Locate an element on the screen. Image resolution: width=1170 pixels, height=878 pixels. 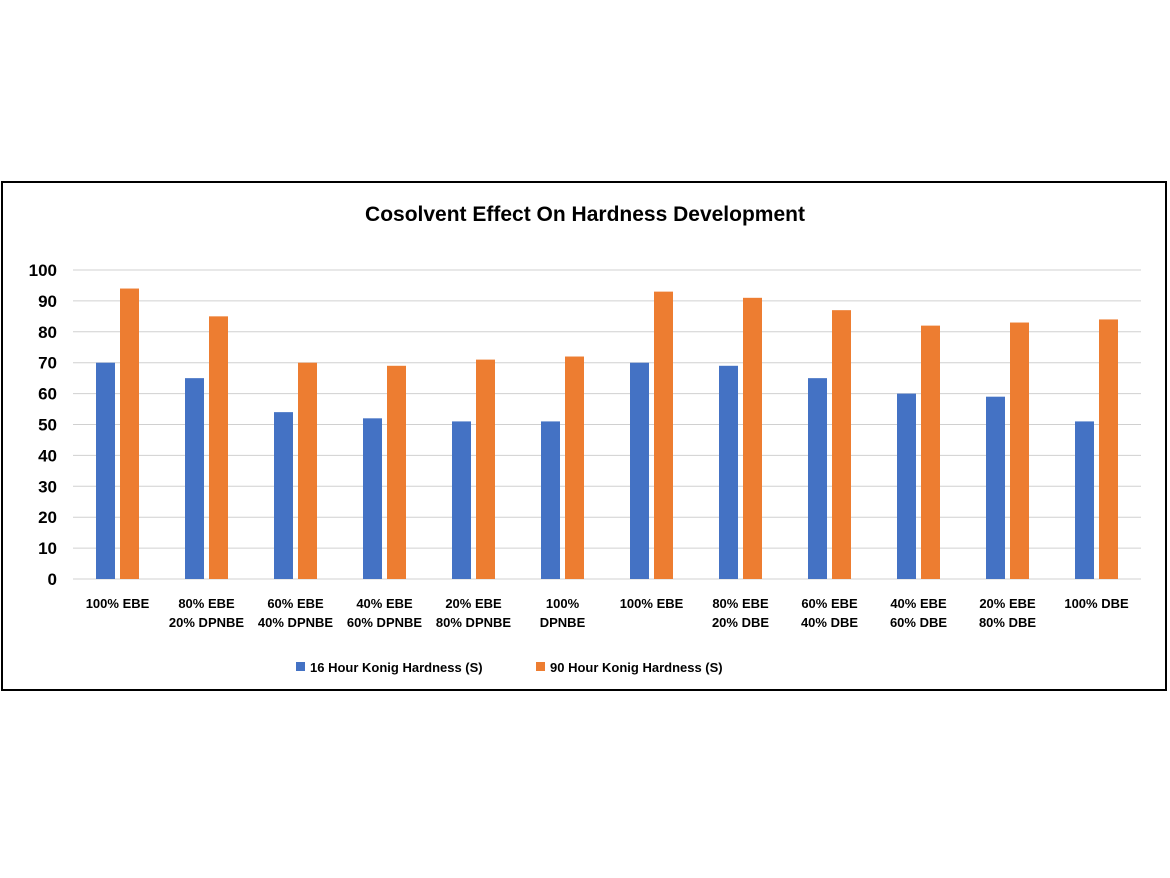
y-tick-label: 100 is located at coordinates (43, 270).